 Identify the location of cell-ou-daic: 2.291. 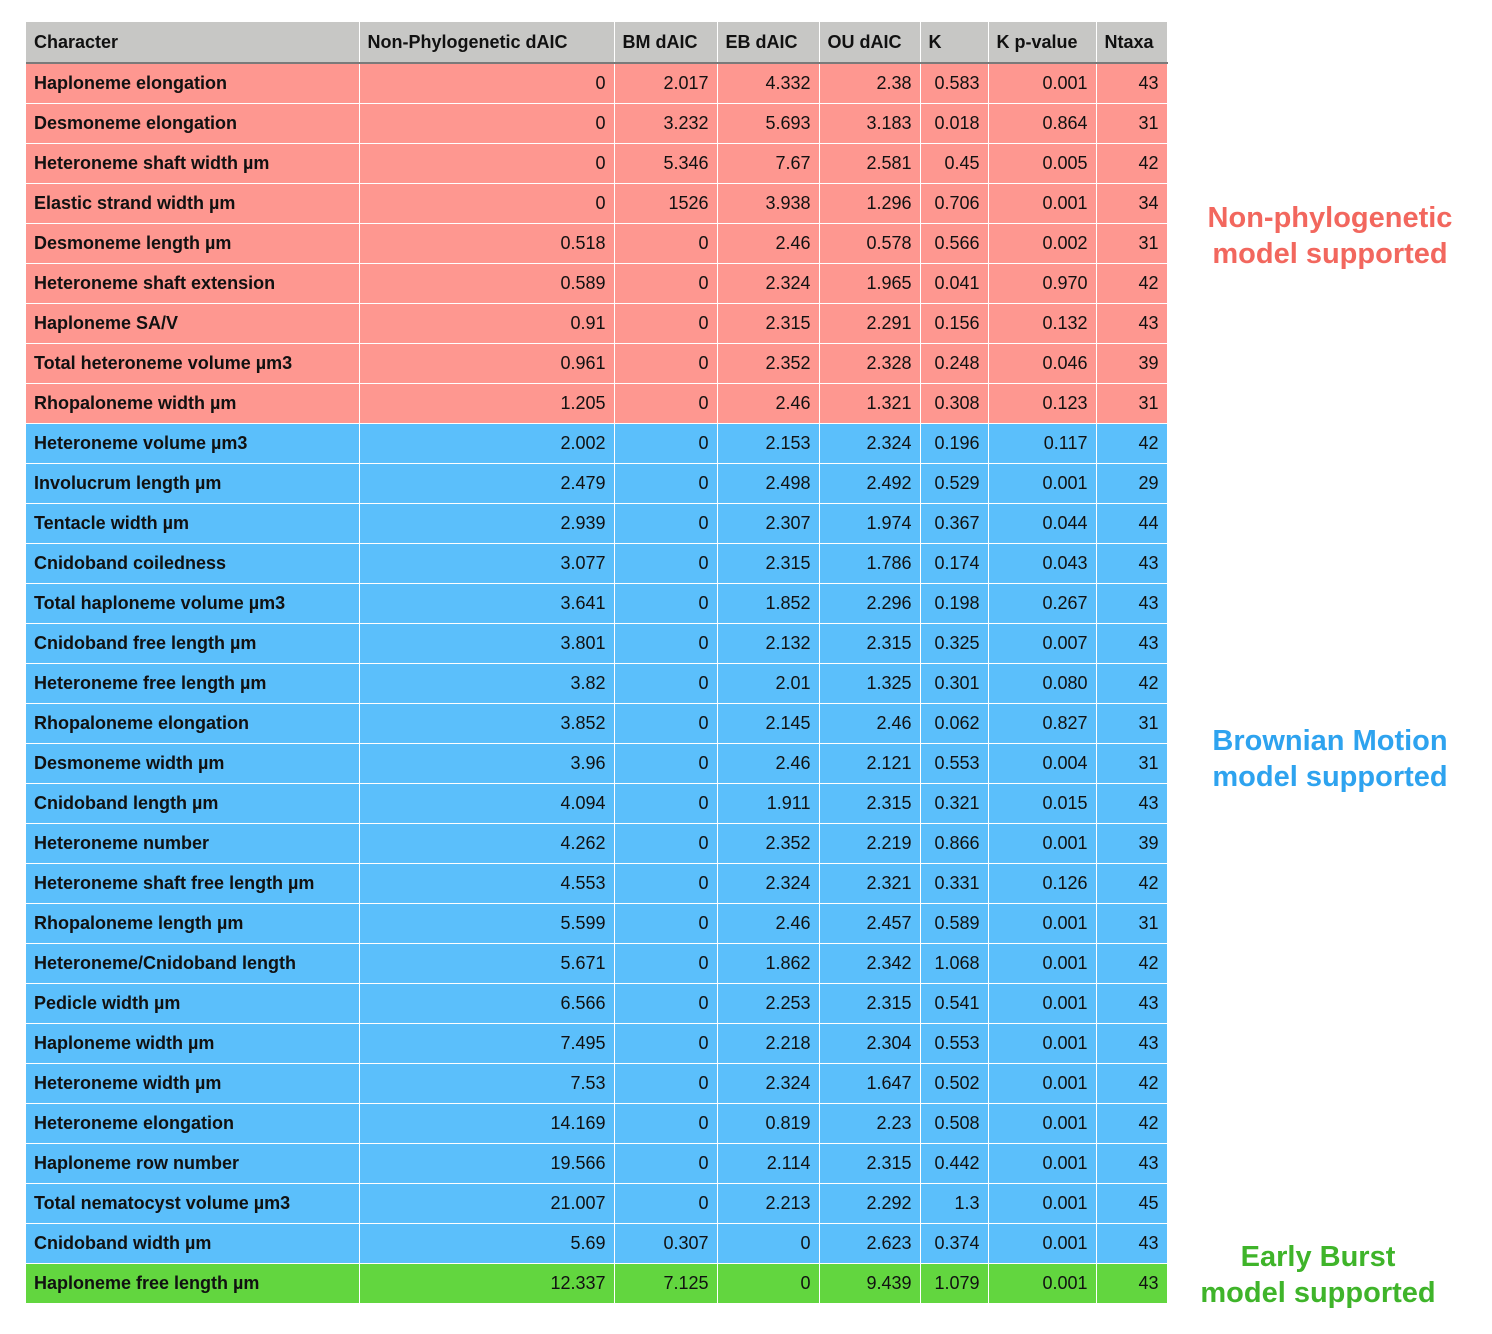
(870, 323).